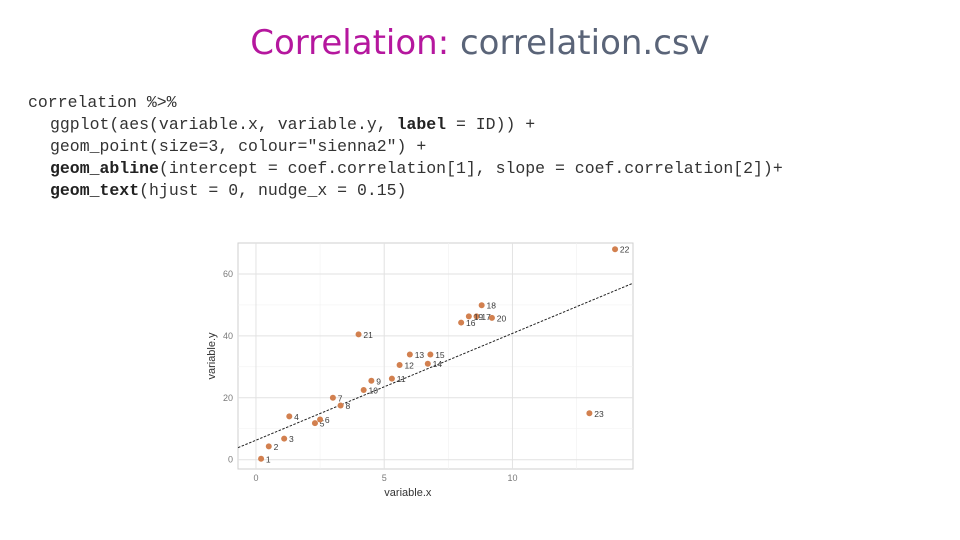  What do you see at coordinates (350, 43) in the screenshot?
I see `slide-title-main: Correlation:` at bounding box center [350, 43].